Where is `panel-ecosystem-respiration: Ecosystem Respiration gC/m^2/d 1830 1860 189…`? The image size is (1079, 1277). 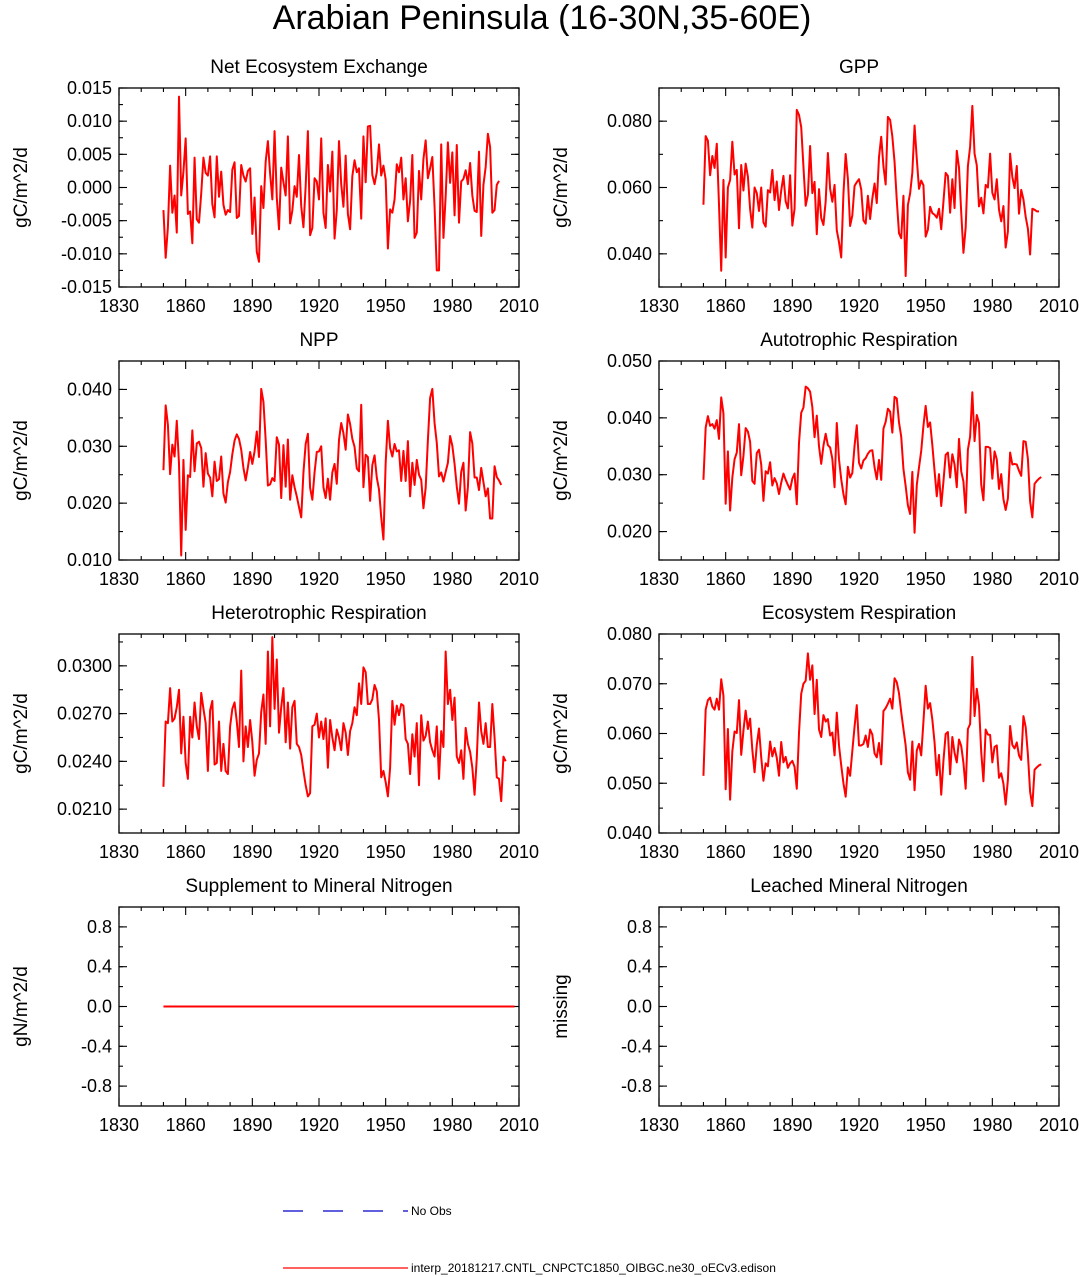
panel-ecosystem-respiration: Ecosystem Respiration gC/m^2/d 1830 1860 189… is located at coordinates (815, 732).